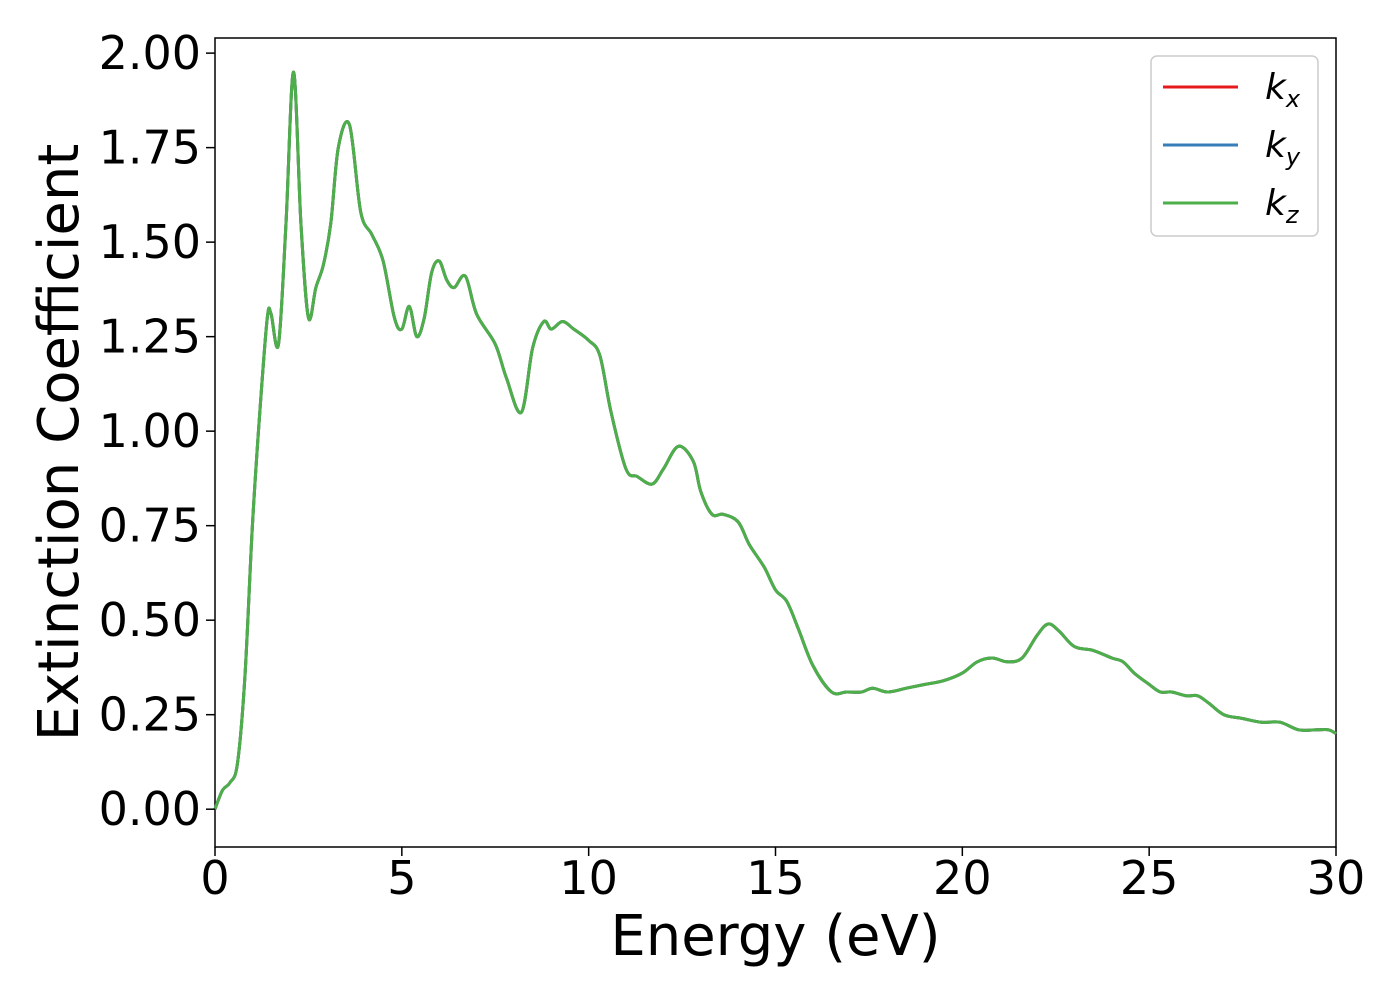 Image resolution: width=1400 pixels, height=1000 pixels. What do you see at coordinates (214, 878) in the screenshot?
I see `x-tick-label: 0` at bounding box center [214, 878].